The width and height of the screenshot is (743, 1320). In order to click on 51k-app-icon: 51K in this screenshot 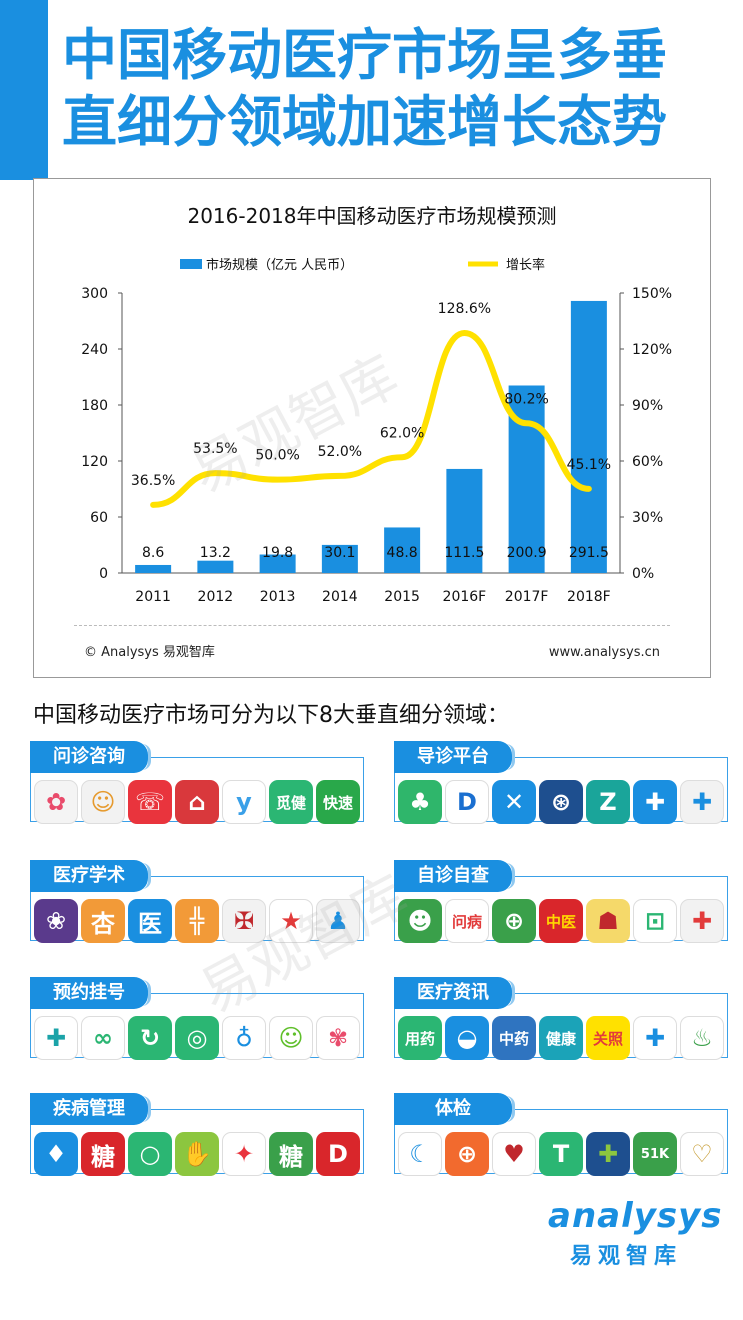, I will do `click(655, 1154)`.